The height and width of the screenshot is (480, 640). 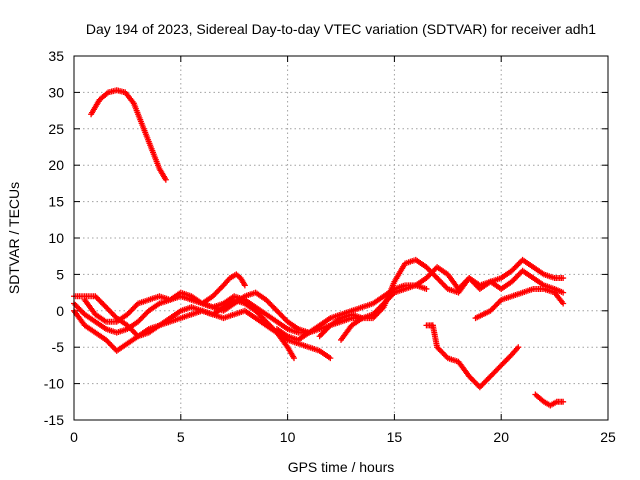 What do you see at coordinates (181, 437) in the screenshot?
I see `x-tick-label: 5` at bounding box center [181, 437].